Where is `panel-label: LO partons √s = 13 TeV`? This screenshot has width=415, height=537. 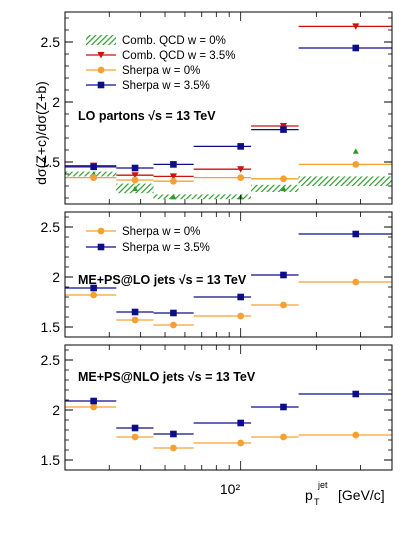
panel-label: LO partons √s = 13 TeV is located at coordinates (147, 116).